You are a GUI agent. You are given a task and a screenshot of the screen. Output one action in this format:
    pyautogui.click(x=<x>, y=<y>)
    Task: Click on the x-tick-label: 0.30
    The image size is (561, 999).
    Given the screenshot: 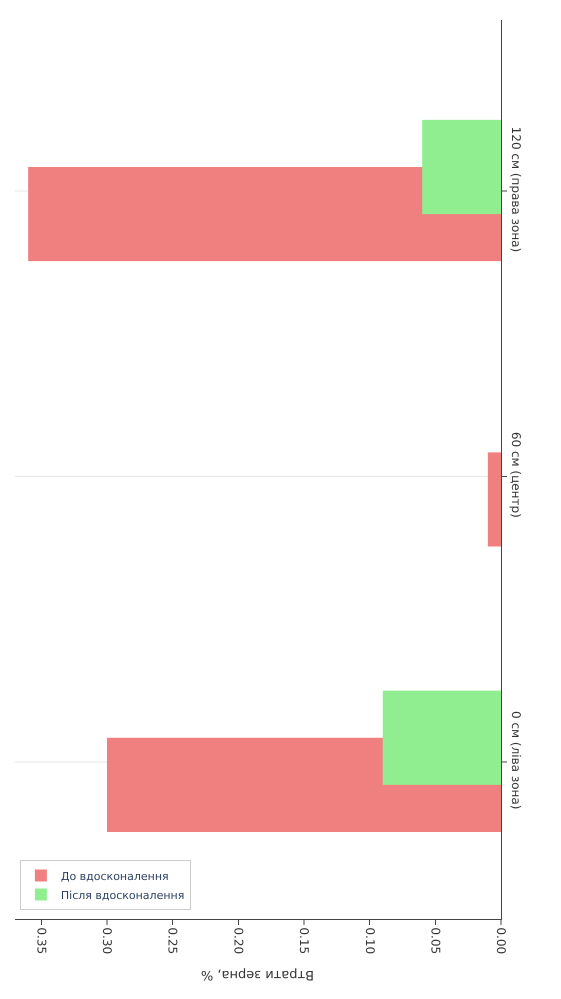 What is the action you would take?
    pyautogui.click(x=107, y=940)
    